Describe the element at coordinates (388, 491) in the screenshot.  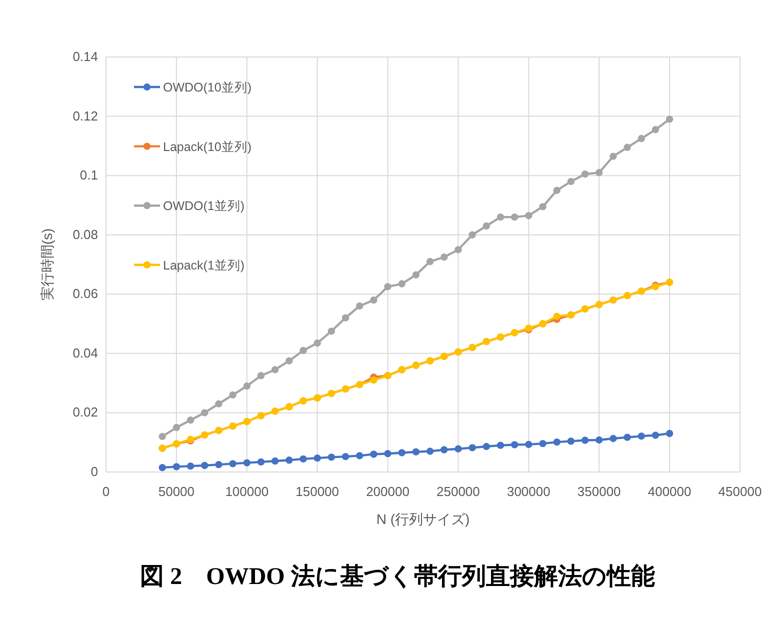
I see `x-tick-label: 200000` at that location.